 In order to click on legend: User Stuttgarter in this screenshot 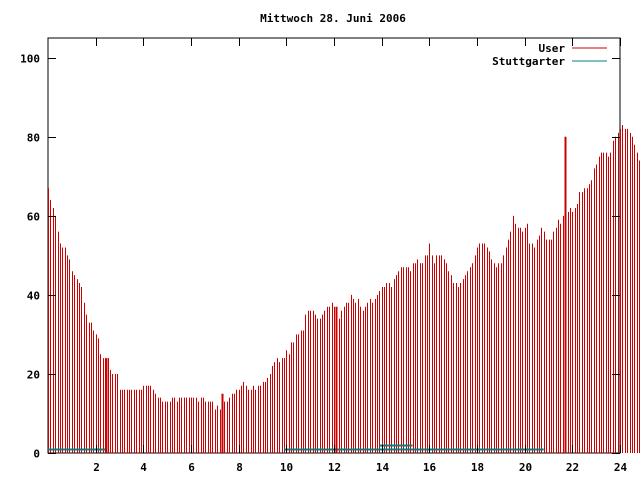, I will do `click(549, 55)`.